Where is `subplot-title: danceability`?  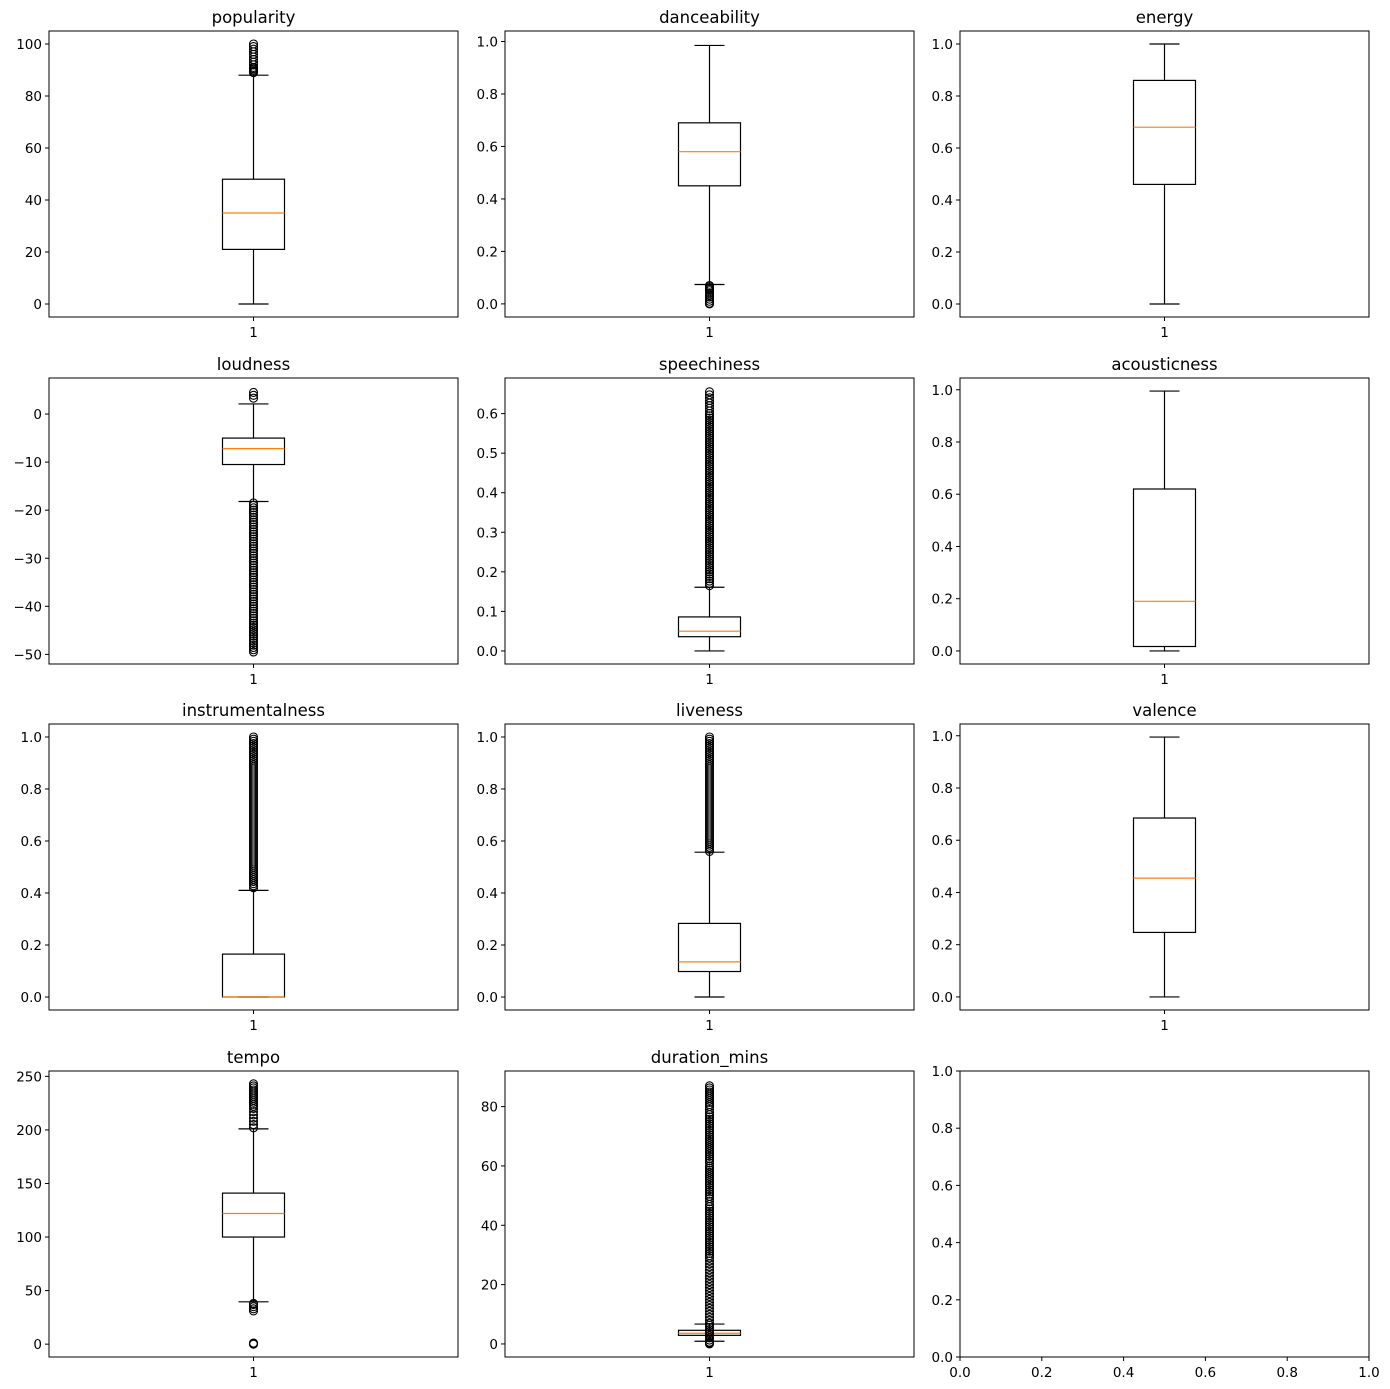
subplot-title: danceability is located at coordinates (709, 17).